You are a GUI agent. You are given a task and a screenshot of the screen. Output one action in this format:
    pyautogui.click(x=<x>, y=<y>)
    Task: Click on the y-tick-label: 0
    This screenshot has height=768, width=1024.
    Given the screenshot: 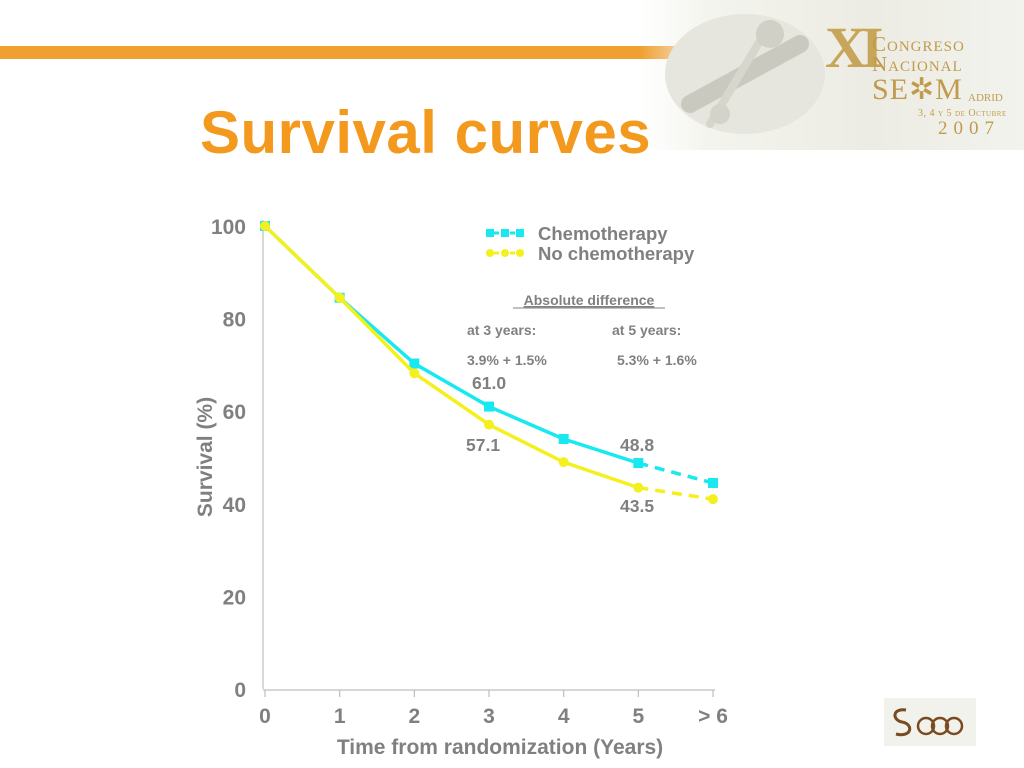 What is the action you would take?
    pyautogui.click(x=240, y=690)
    